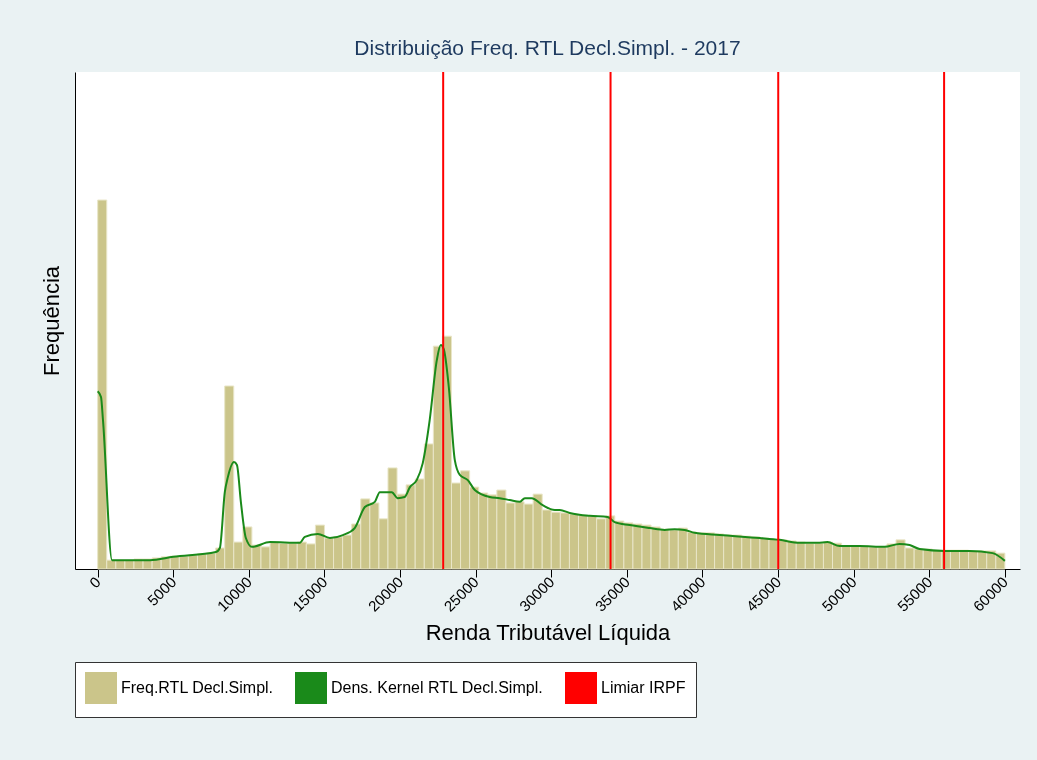 The image size is (1037, 760). Describe the element at coordinates (197, 687) in the screenshot. I see `legend-label: Freq.RTL Decl.Simpl.` at that location.